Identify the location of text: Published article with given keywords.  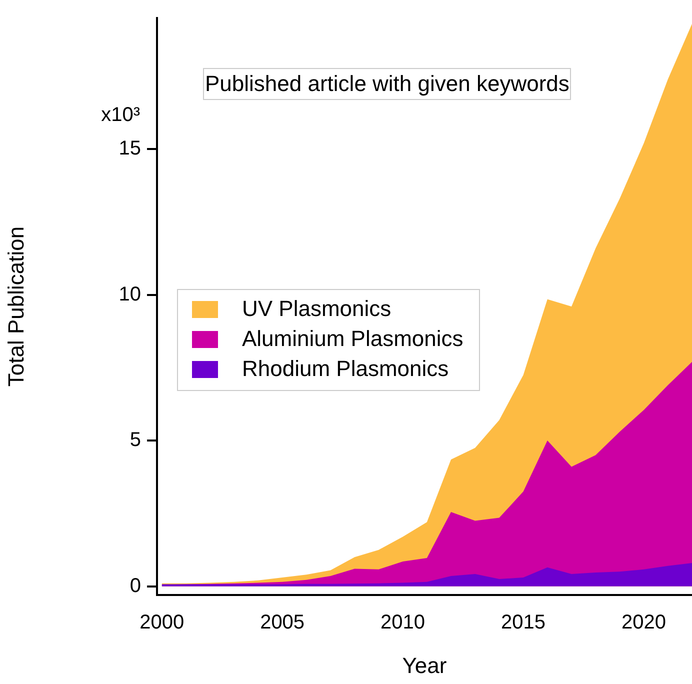
(387, 84).